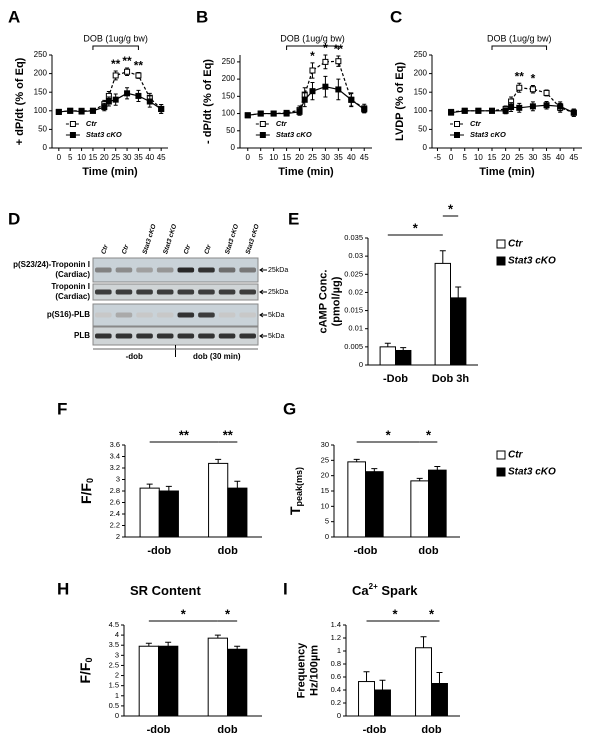 This screenshot has height=743, width=602. I want to click on y-axis-label-sub: peak(ms), so click(299, 487).